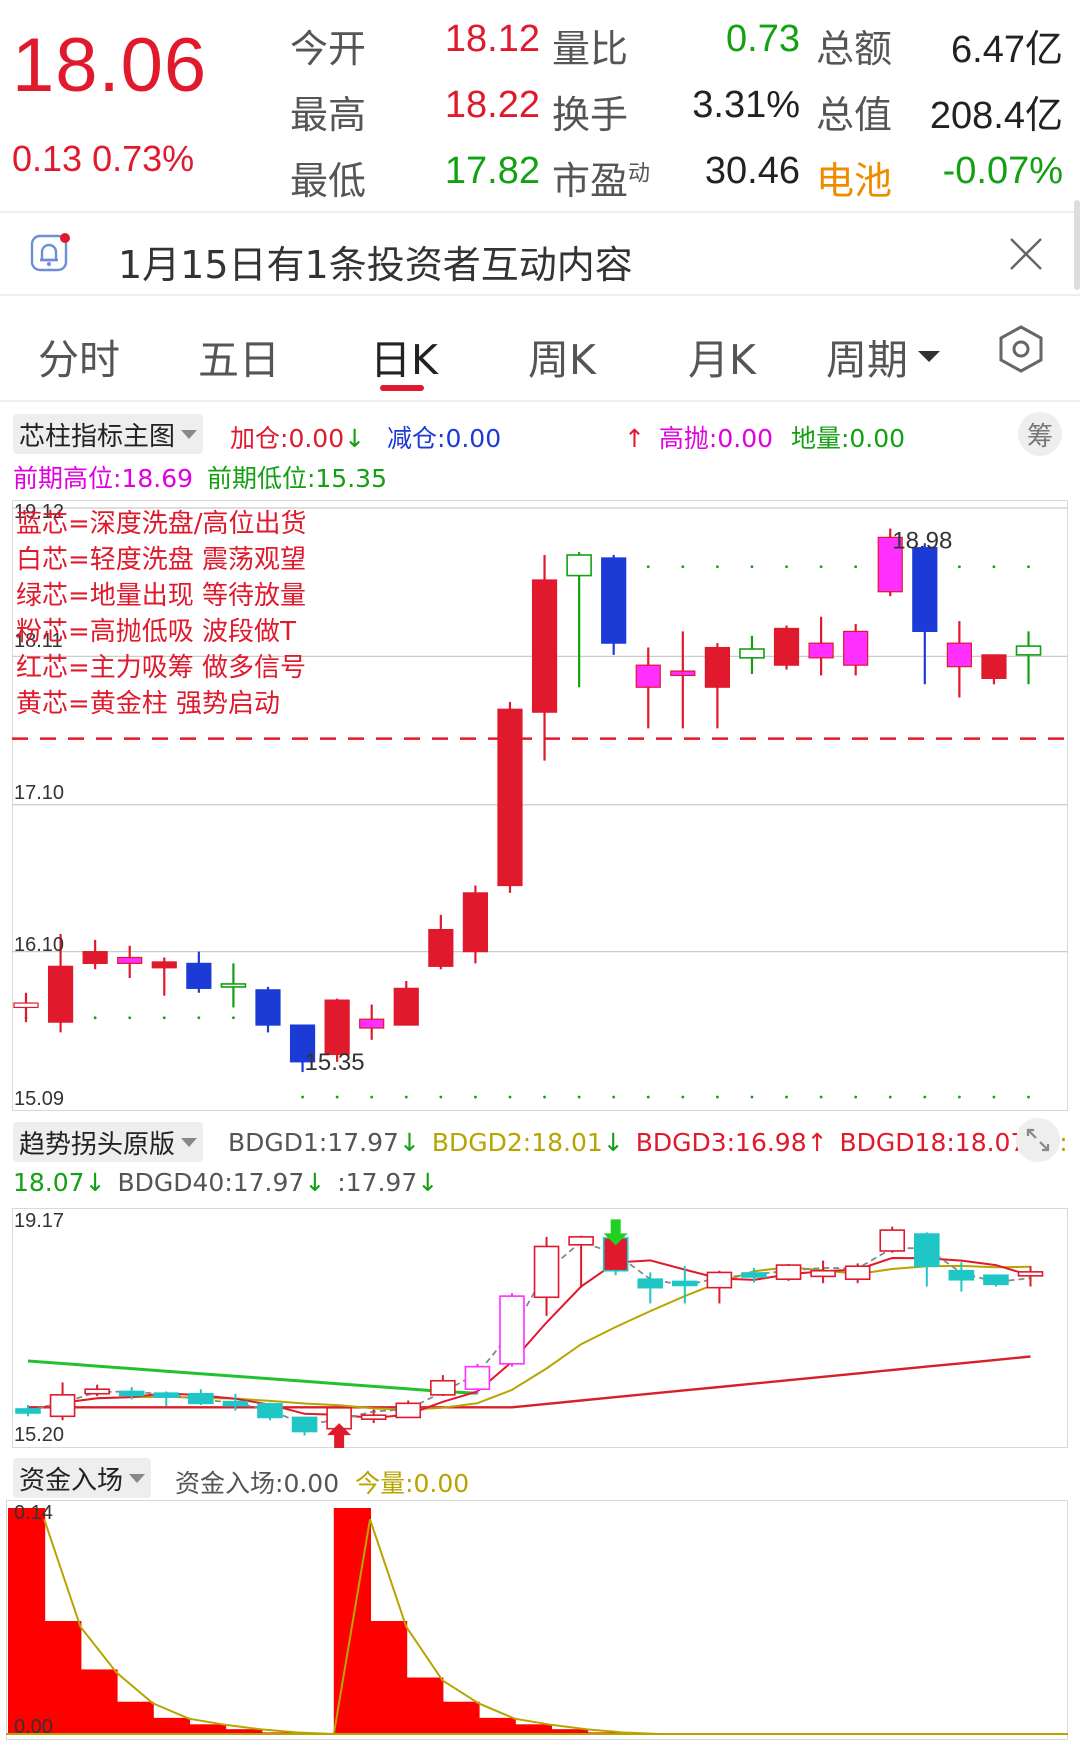  Describe the element at coordinates (492, 171) in the screenshot. I see `value-low: 17.82` at that location.